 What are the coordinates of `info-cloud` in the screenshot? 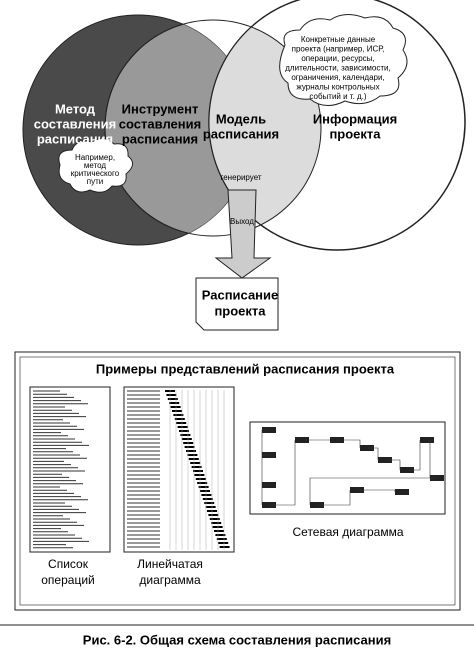 It's located at (343, 60).